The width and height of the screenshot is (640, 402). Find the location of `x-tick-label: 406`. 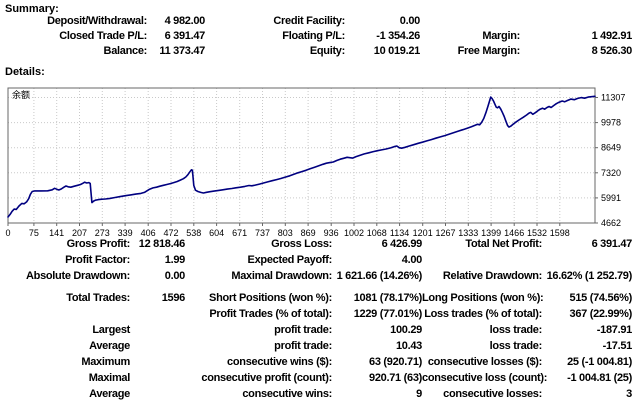

x-tick-label: 406 is located at coordinates (148, 233).